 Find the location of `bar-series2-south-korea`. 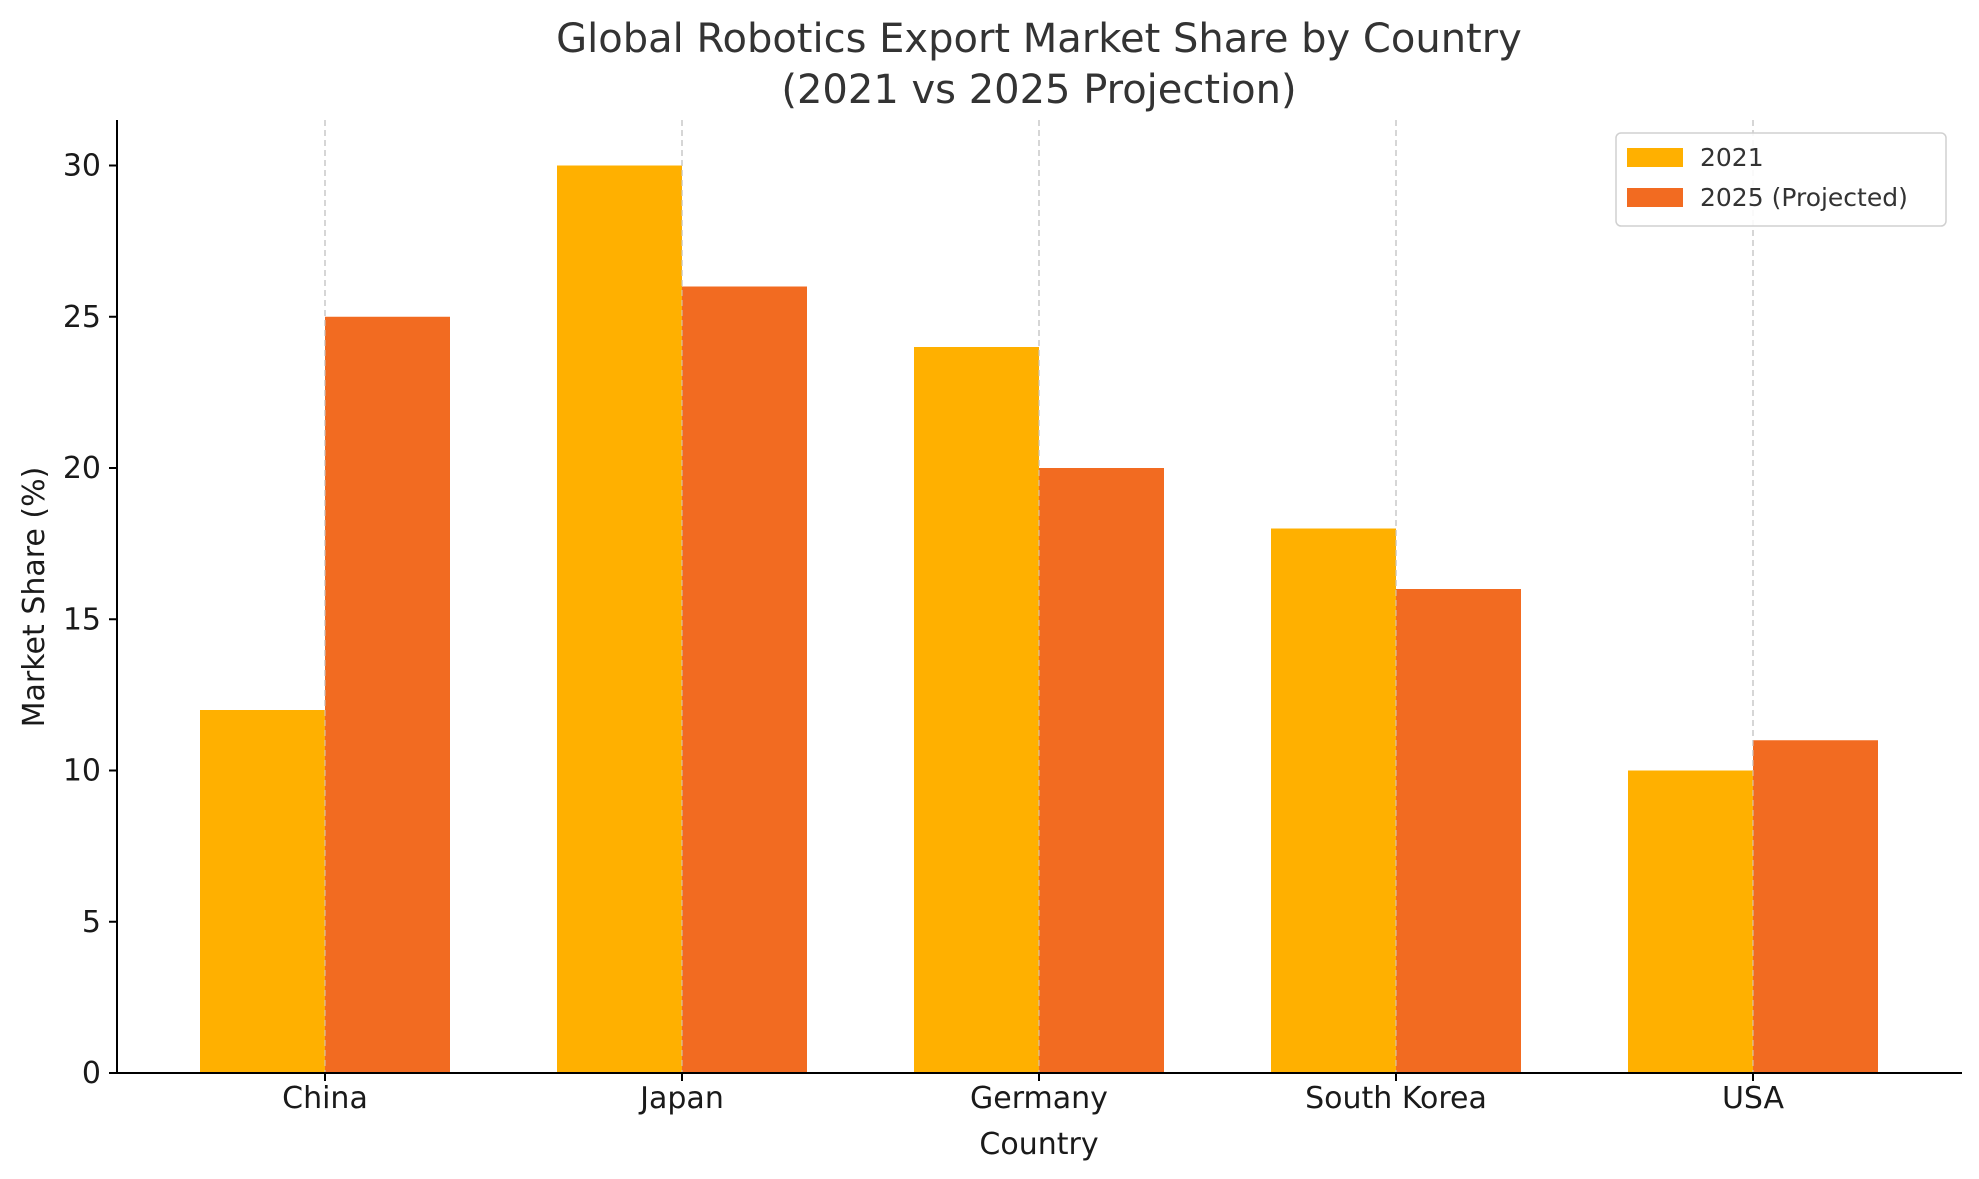

bar-series2-south-korea is located at coordinates (1458, 831).